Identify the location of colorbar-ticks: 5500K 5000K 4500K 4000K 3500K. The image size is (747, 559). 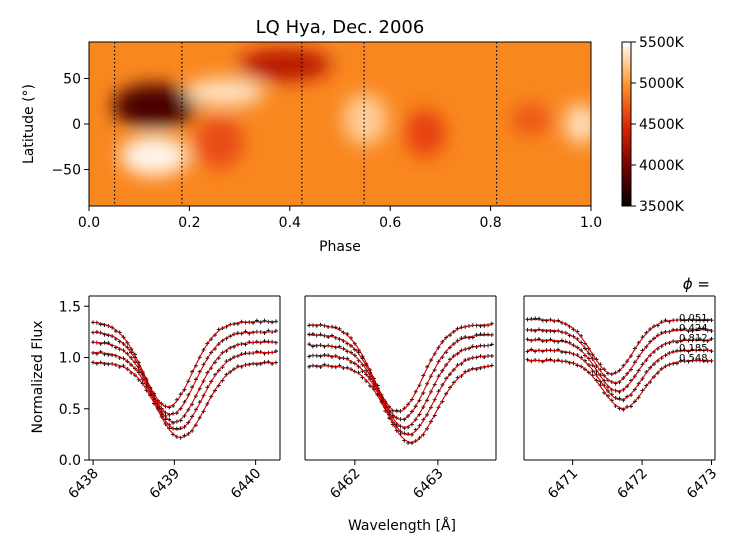
(658, 125).